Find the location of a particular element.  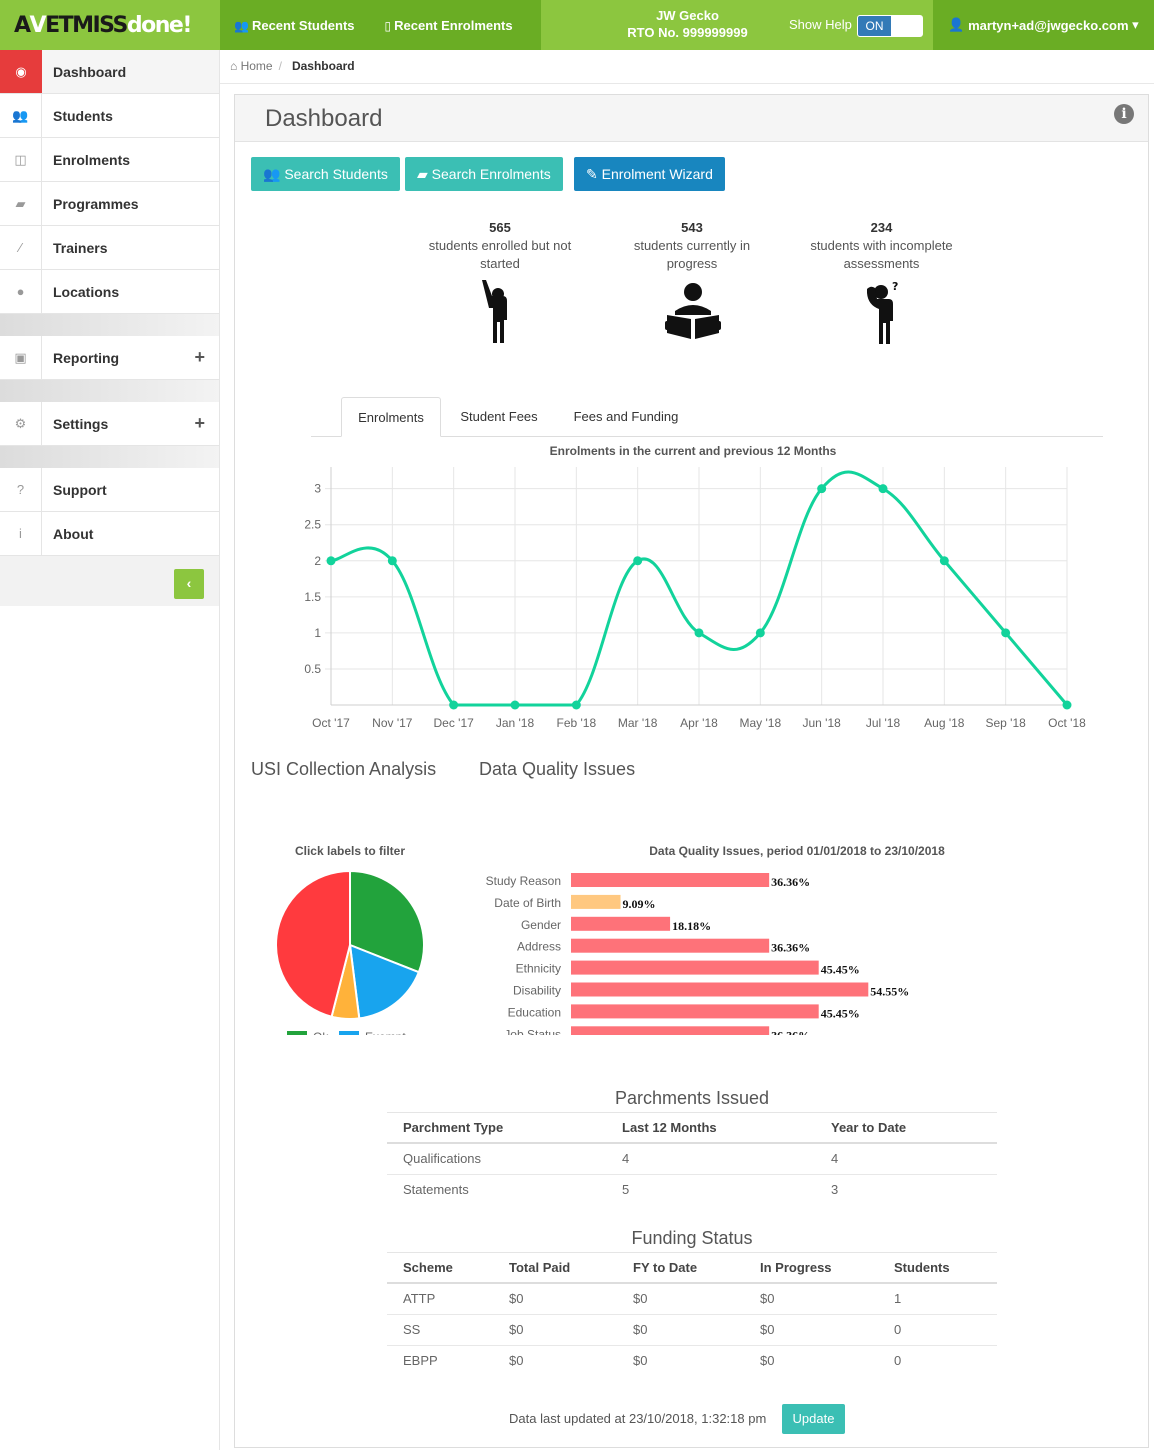

table-cell: SS is located at coordinates (440, 1329).